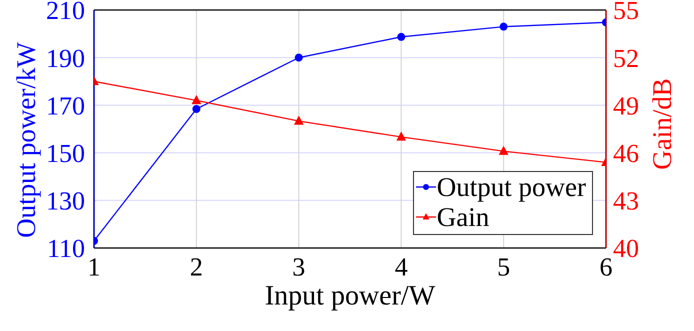  What do you see at coordinates (401, 267) in the screenshot?
I see `x-tick-label: 4` at bounding box center [401, 267].